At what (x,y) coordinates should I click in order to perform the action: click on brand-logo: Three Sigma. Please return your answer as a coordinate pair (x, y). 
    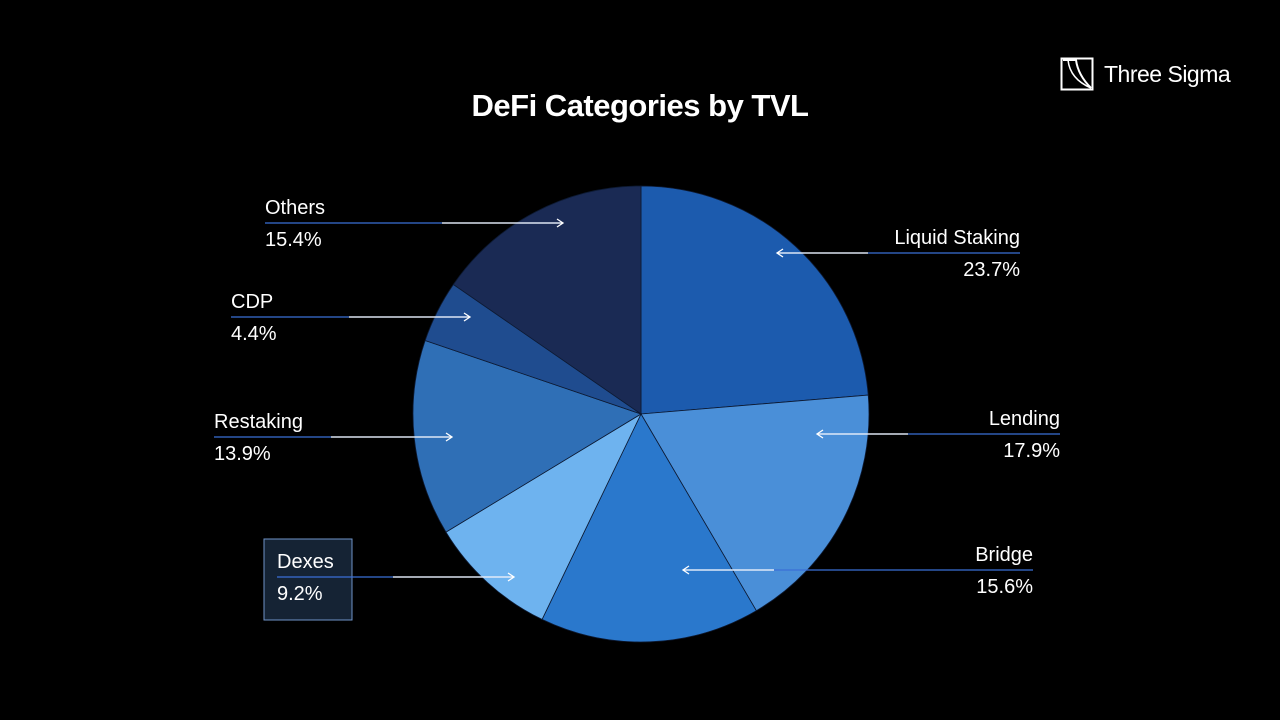
    Looking at the image, I should click on (1145, 74).